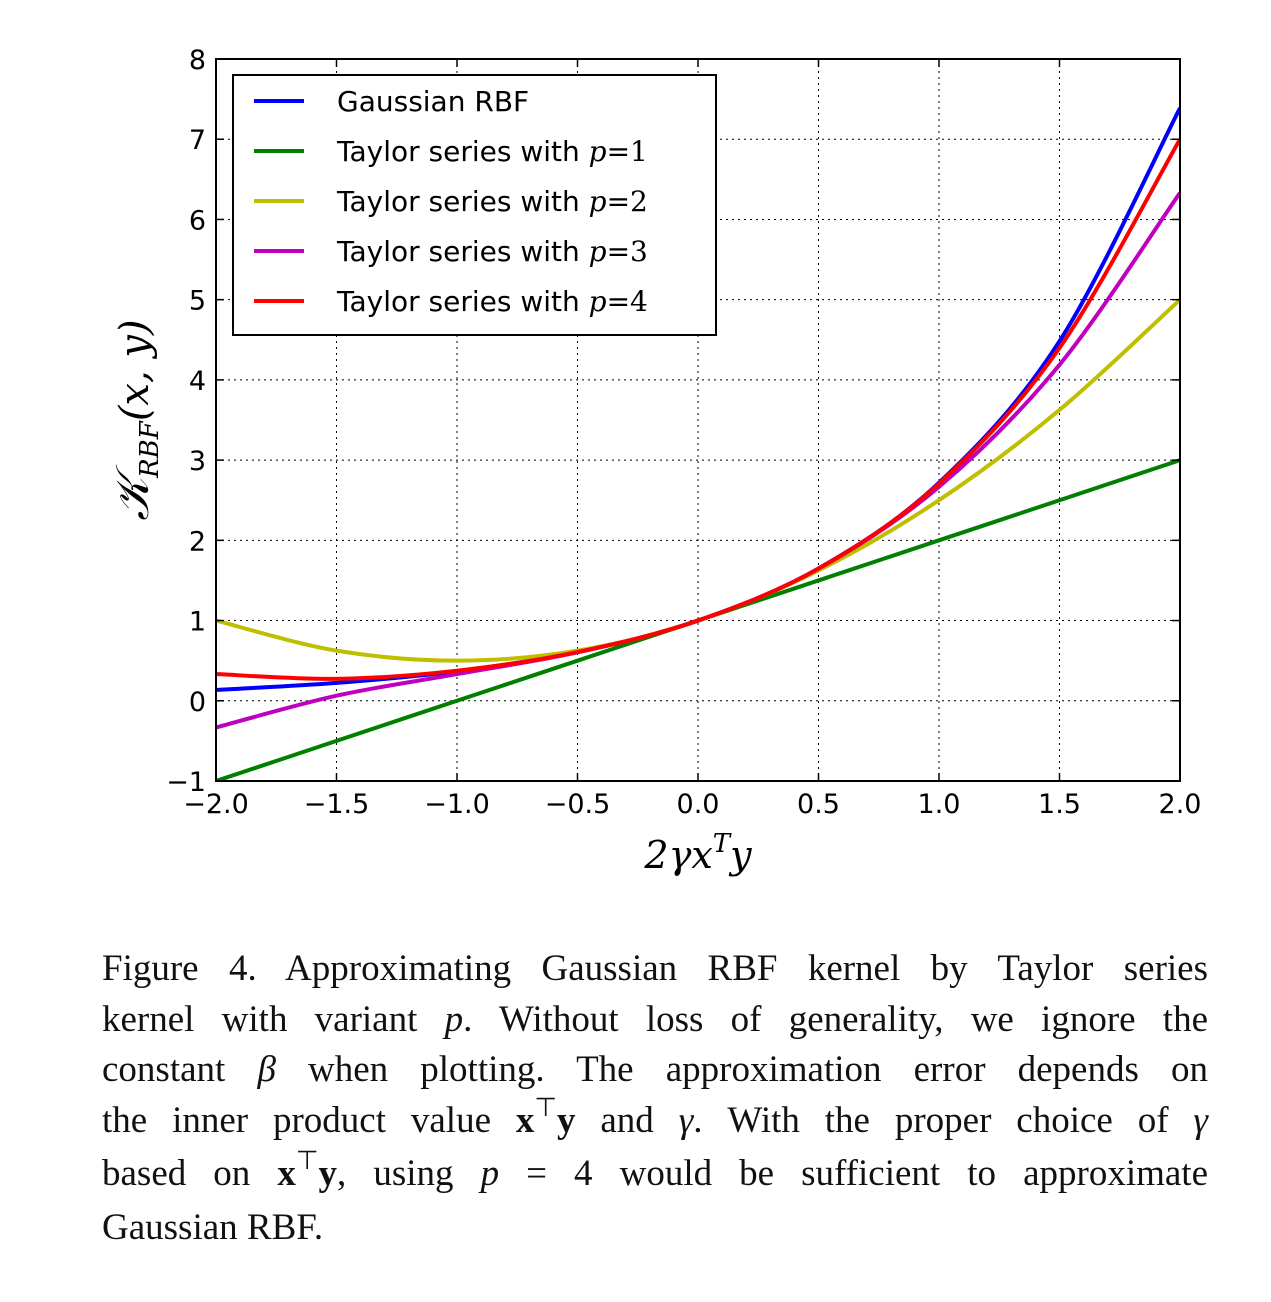  Describe the element at coordinates (818, 804) in the screenshot. I see `x-tick-label: 0.5` at that location.